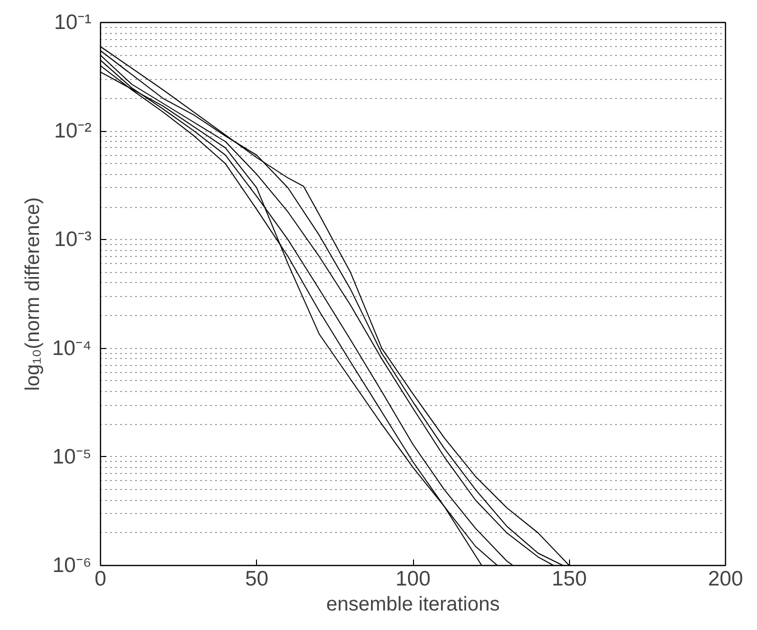  Describe the element at coordinates (100, 579) in the screenshot. I see `x-tick-label: 0` at that location.